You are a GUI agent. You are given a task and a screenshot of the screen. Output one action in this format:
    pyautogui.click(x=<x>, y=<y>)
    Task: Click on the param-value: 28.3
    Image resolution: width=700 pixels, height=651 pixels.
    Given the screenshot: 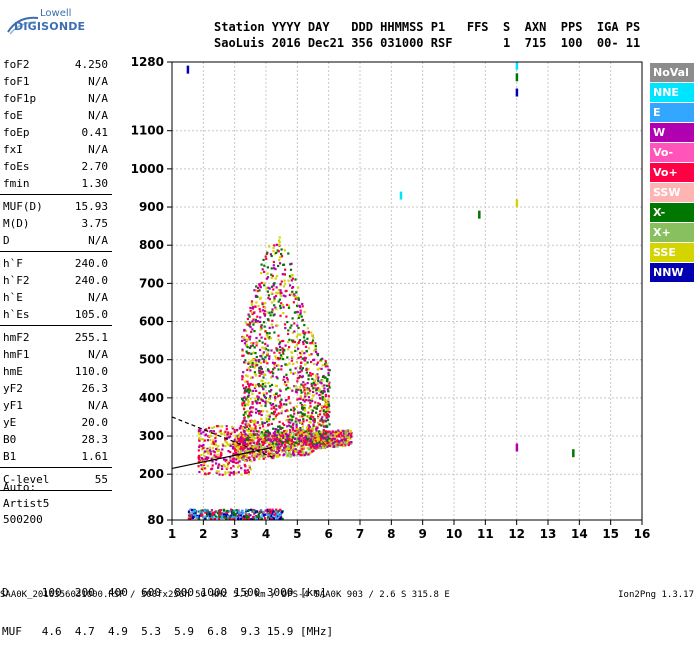 What is the action you would take?
    pyautogui.click(x=95, y=439)
    